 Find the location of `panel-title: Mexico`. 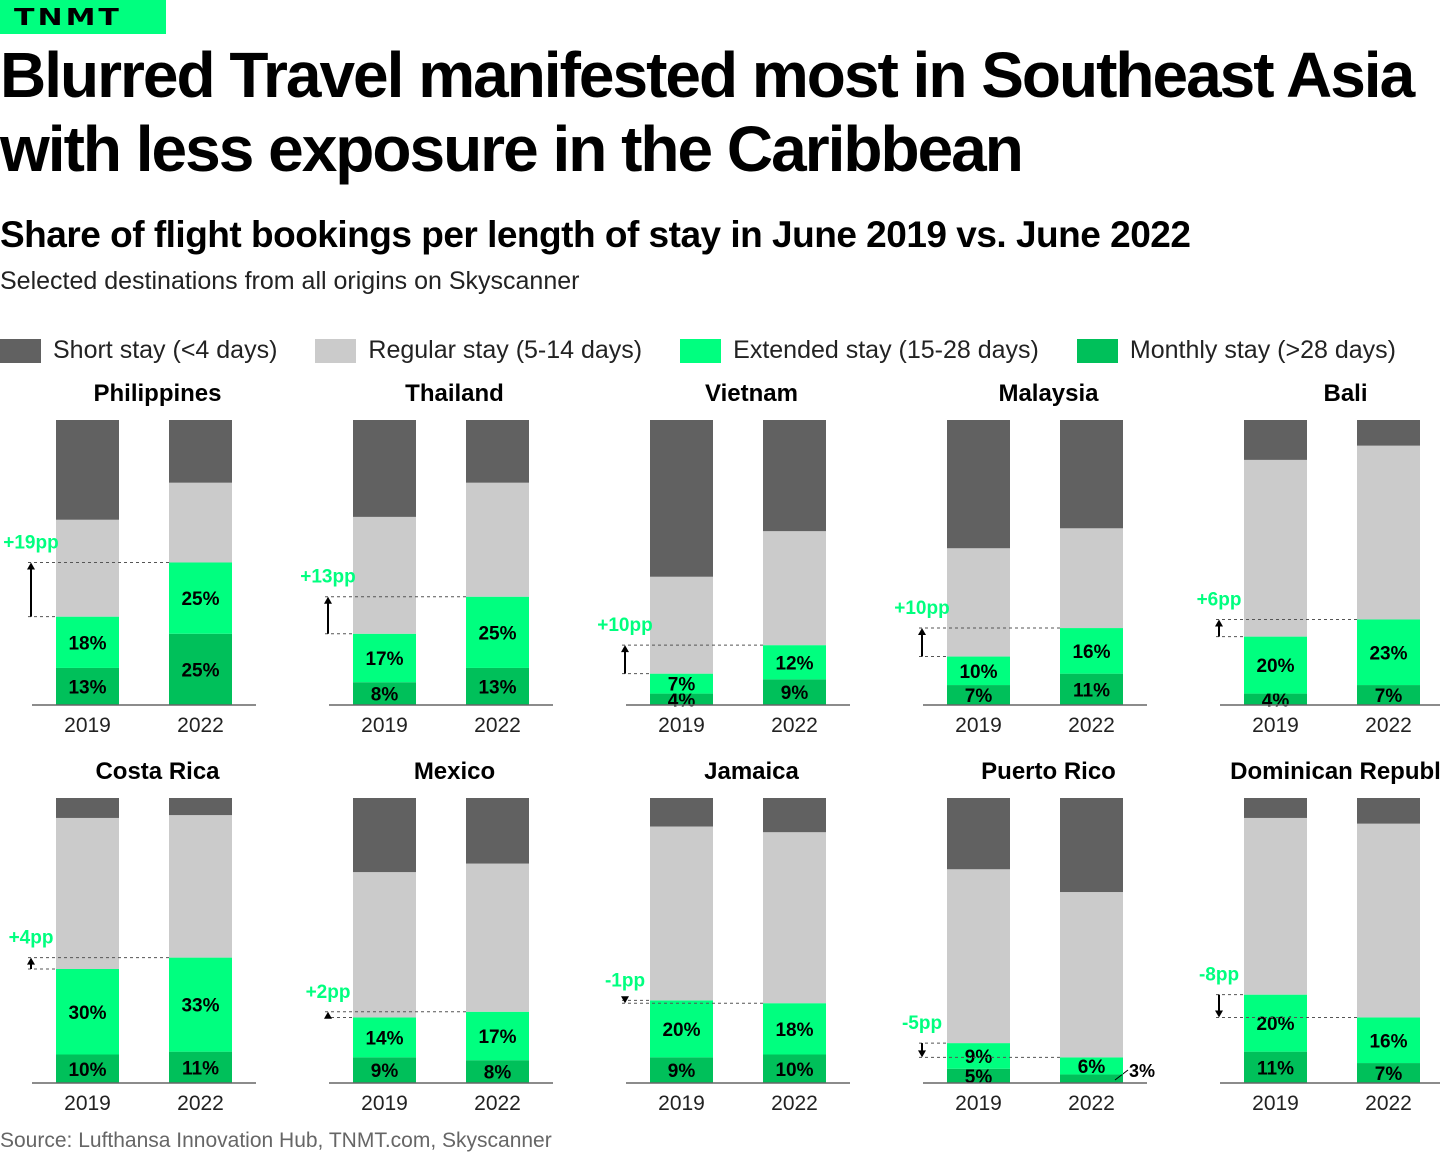

panel-title: Mexico is located at coordinates (454, 771).